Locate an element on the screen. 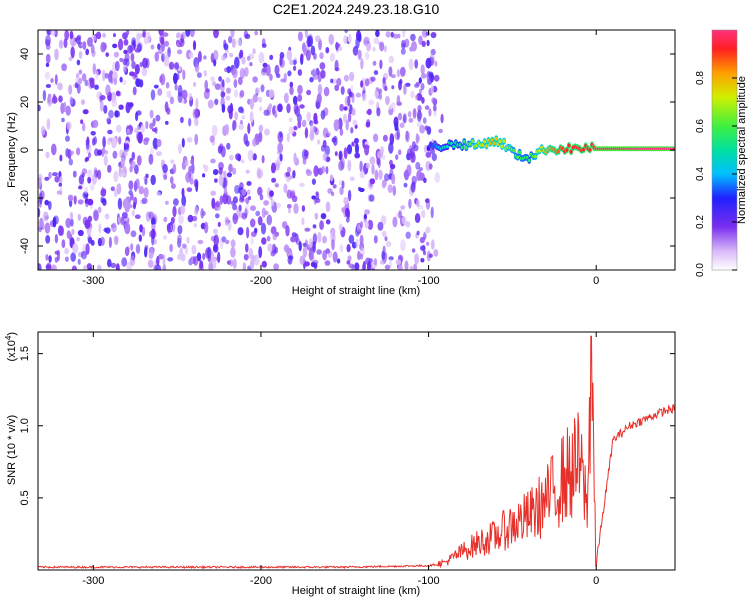  snr-x-axis-label: Height of straight line (km) is located at coordinates (356, 591).